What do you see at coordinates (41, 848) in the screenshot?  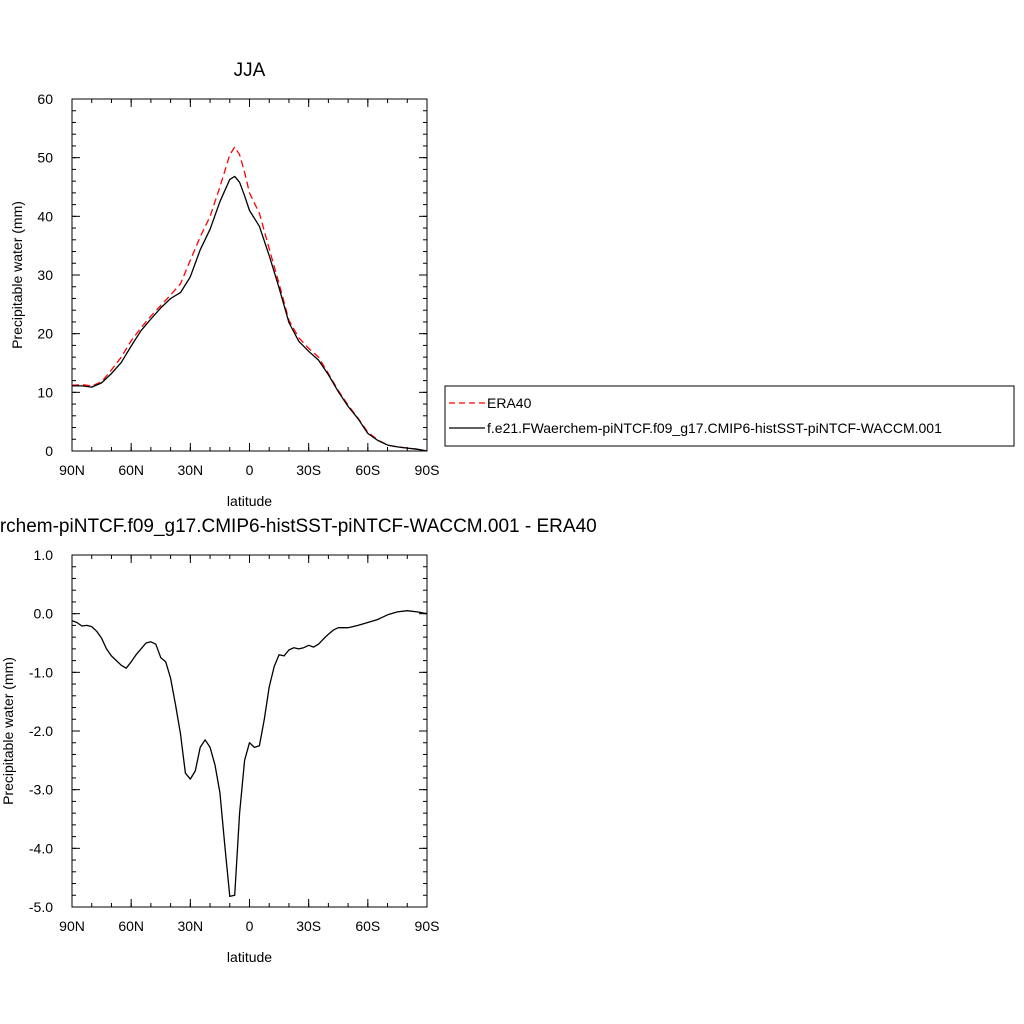 I see `y-tick-label: -4.0` at bounding box center [41, 848].